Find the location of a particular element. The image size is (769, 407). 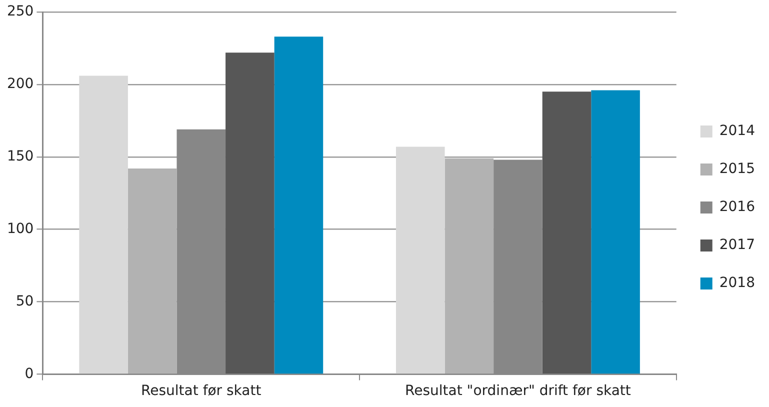

x-tick-label: Resultat "ordinær" drift før skatt is located at coordinates (518, 391).